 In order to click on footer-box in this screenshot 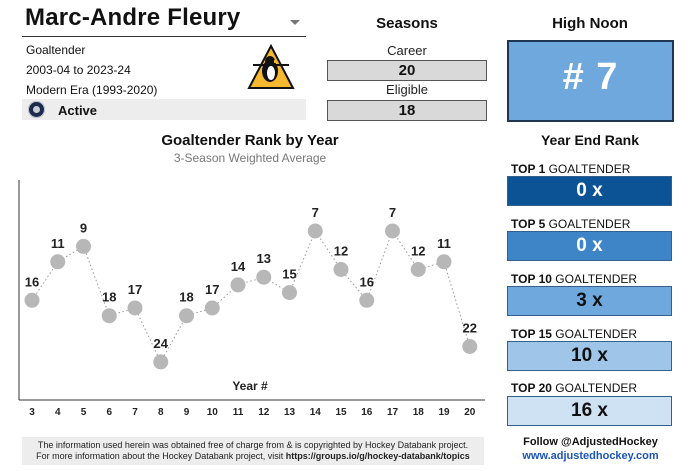, I will do `click(253, 451)`.